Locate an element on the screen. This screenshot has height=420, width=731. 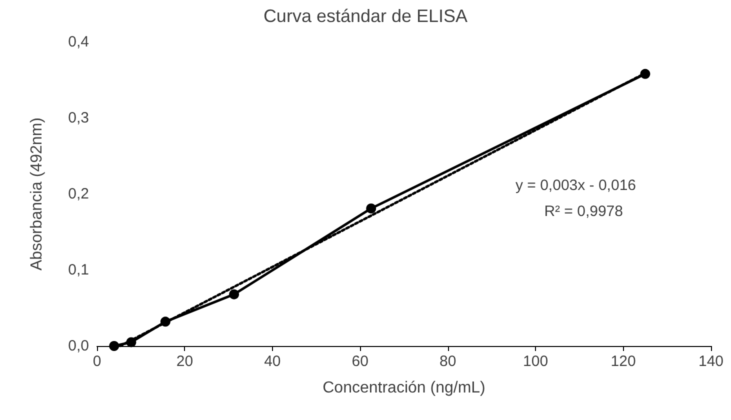
x-tick-label: 60 is located at coordinates (360, 361).